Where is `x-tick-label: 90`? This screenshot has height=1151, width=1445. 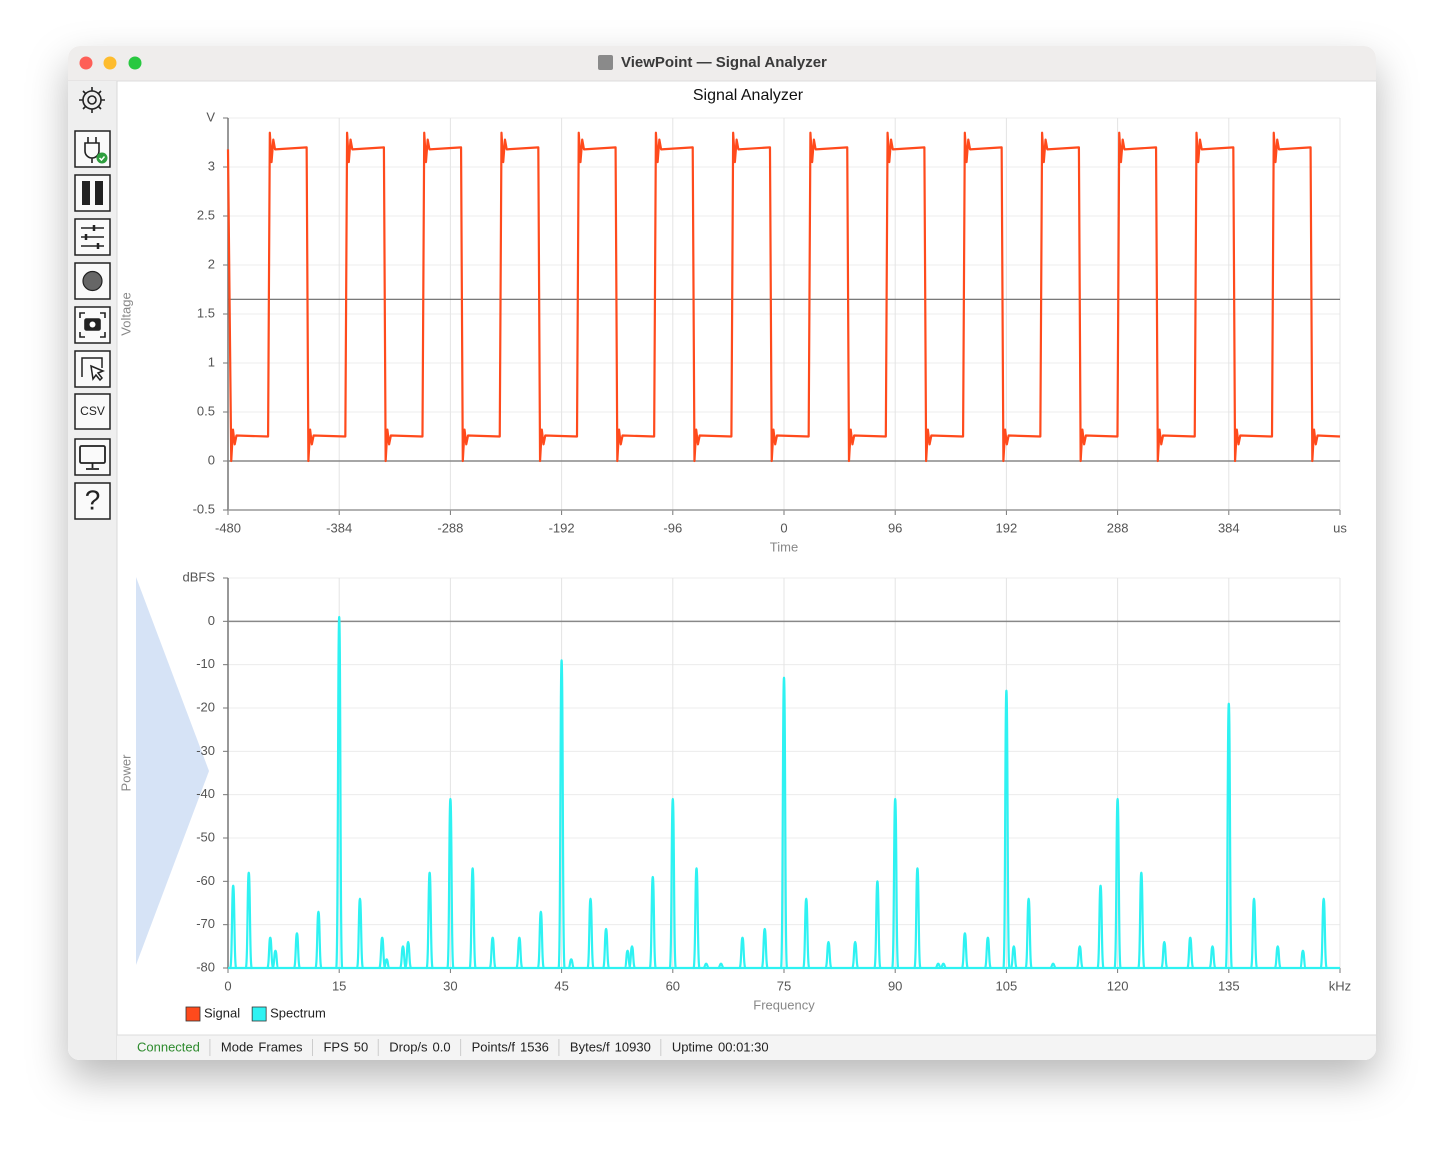
x-tick-label: 90 is located at coordinates (895, 985).